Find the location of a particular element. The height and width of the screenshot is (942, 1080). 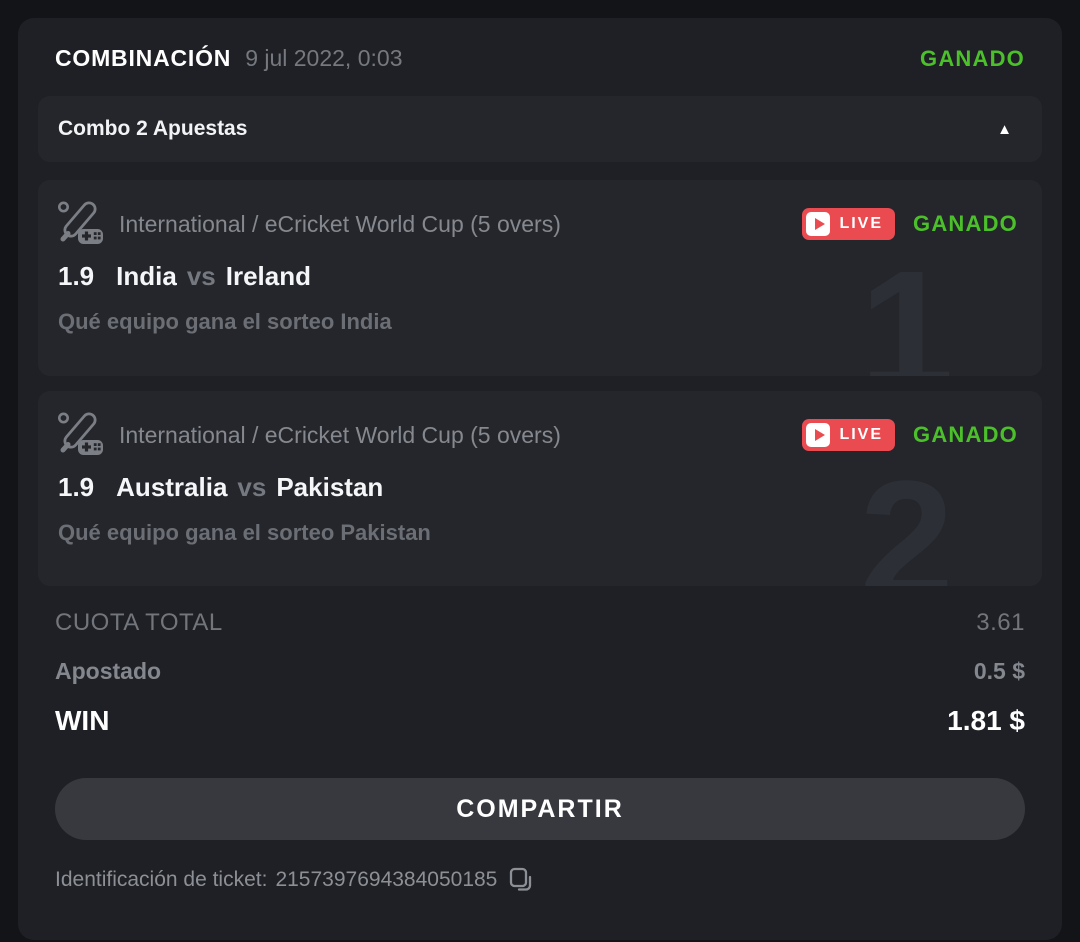

stake-value: 0.5 $ is located at coordinates (999, 671).